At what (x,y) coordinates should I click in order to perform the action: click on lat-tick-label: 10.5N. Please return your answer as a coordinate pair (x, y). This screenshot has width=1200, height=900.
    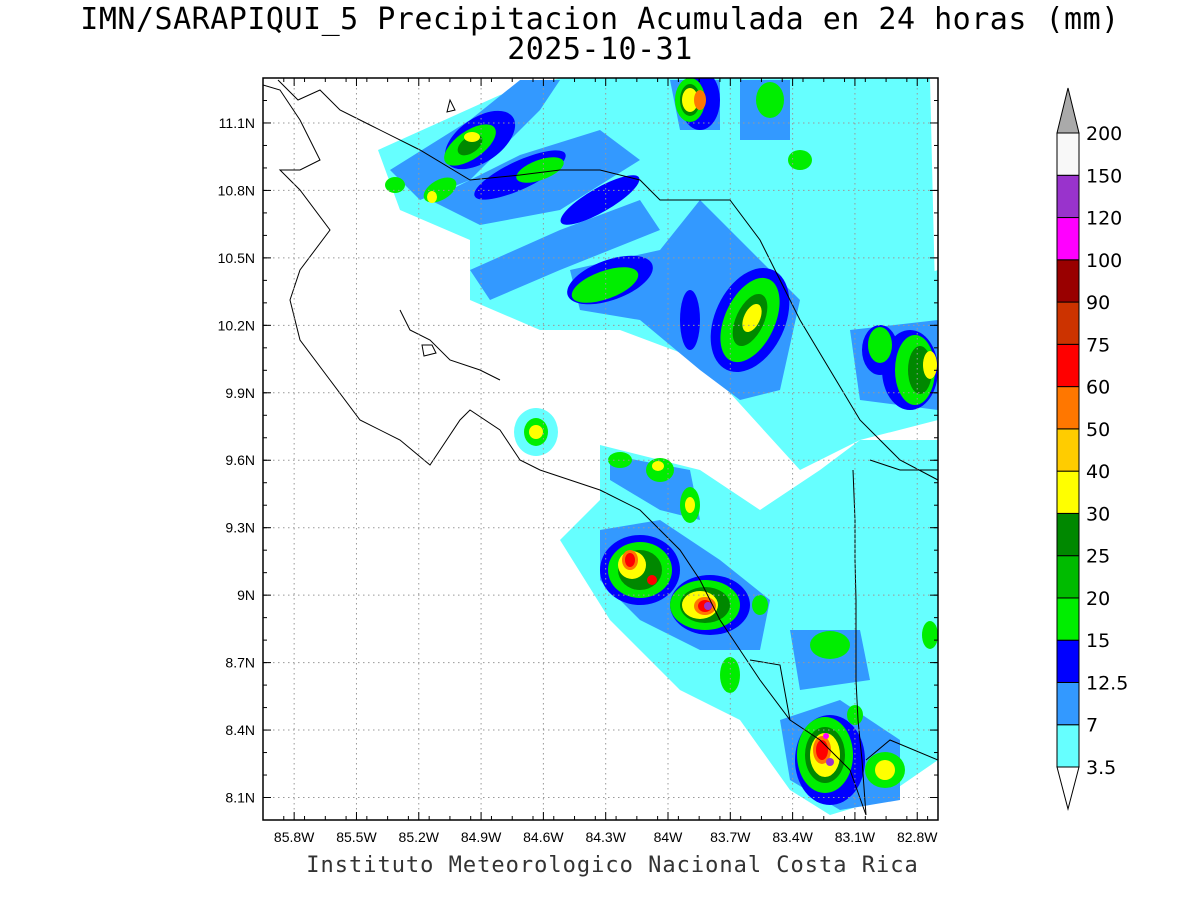
    Looking at the image, I should click on (236, 258).